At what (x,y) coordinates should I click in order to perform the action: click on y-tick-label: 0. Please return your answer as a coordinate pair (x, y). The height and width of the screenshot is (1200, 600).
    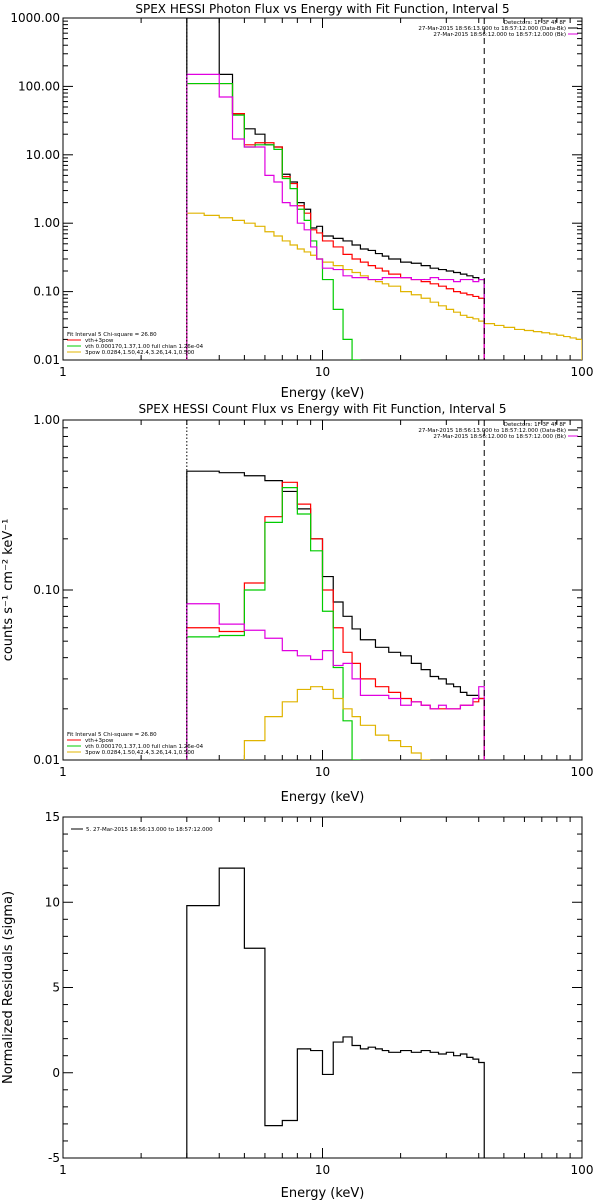
    Looking at the image, I should click on (56, 1073).